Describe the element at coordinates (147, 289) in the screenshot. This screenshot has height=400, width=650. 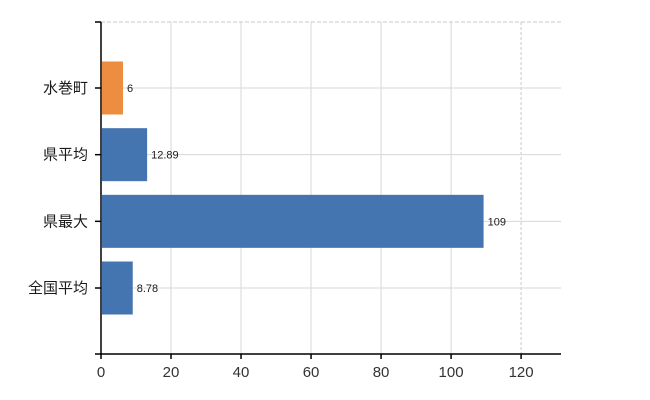
I see `bar-value-label: 8.78` at that location.